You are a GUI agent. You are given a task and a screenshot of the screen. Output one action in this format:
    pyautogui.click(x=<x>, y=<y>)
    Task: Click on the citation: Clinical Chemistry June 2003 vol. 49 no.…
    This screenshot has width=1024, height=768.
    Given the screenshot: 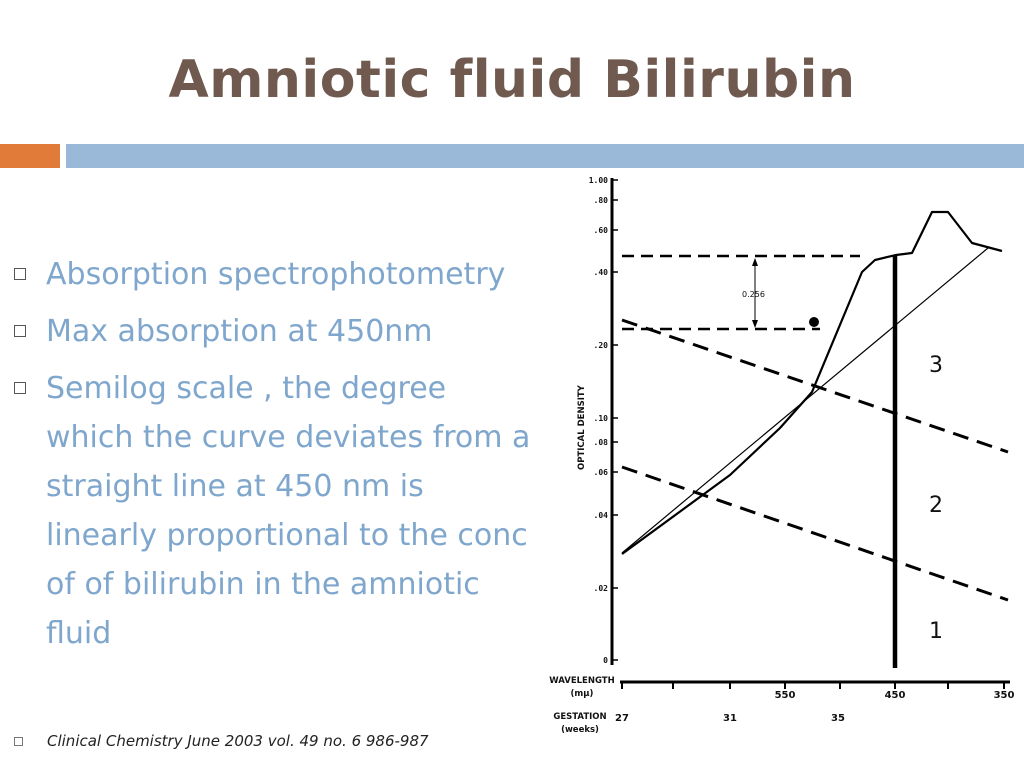 What is the action you would take?
    pyautogui.click(x=221, y=741)
    